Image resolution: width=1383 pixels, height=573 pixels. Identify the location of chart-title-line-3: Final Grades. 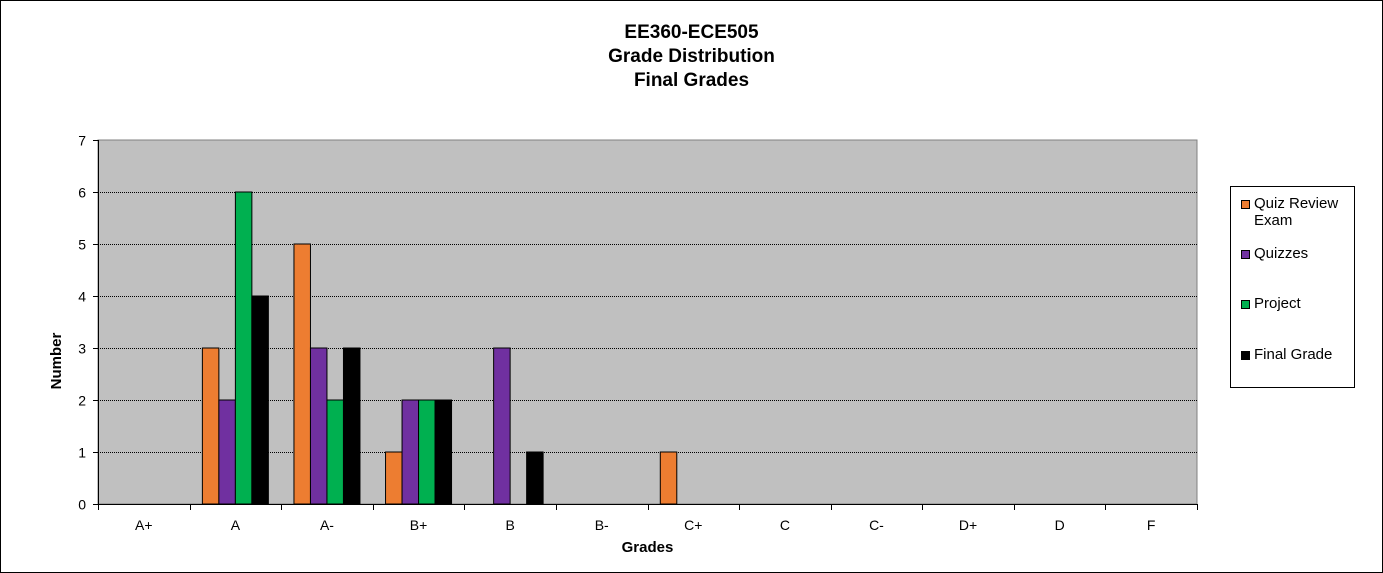
(691, 80).